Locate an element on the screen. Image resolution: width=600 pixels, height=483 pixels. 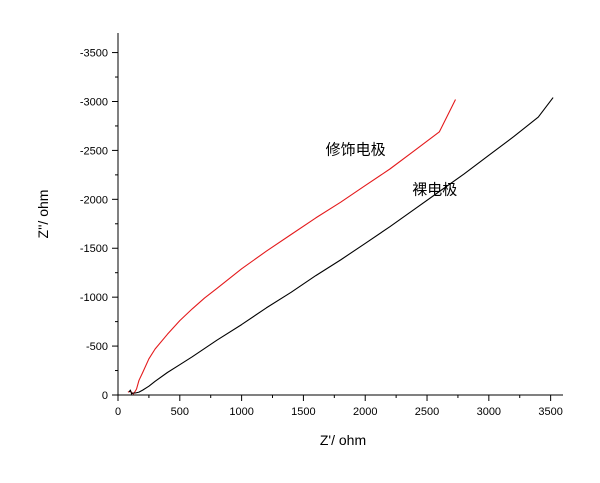
y-tick-label: -2500 is located at coordinates (94, 151).